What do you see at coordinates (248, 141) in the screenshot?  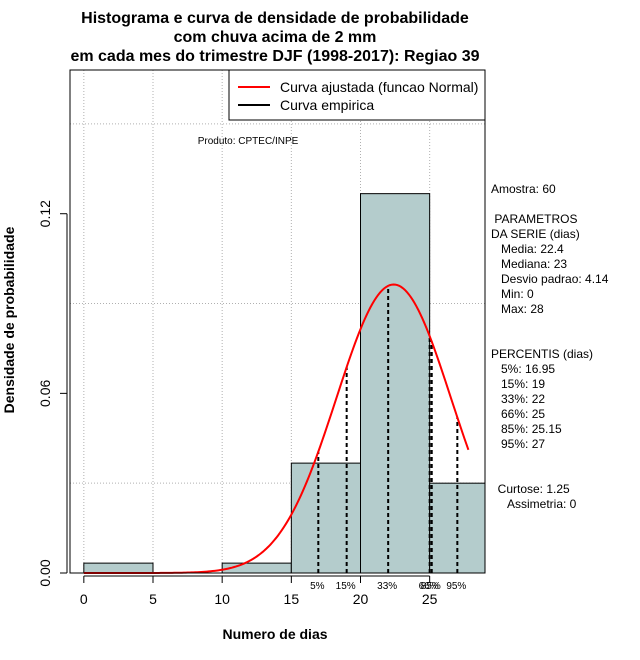 I see `product-note: Produto: CPTEC/INPE` at bounding box center [248, 141].